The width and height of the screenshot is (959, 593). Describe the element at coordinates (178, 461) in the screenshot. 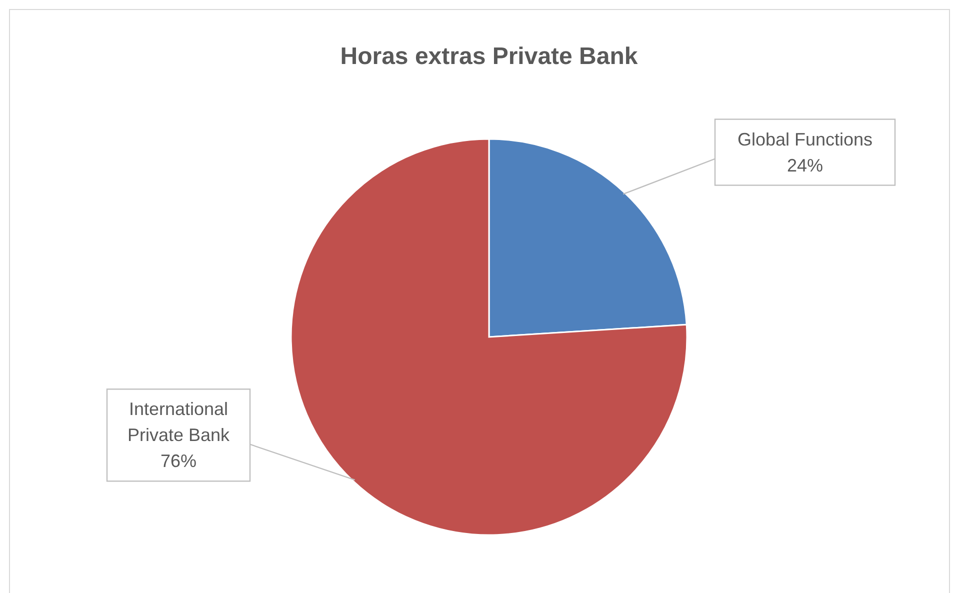

I see `data-label: 76%` at that location.